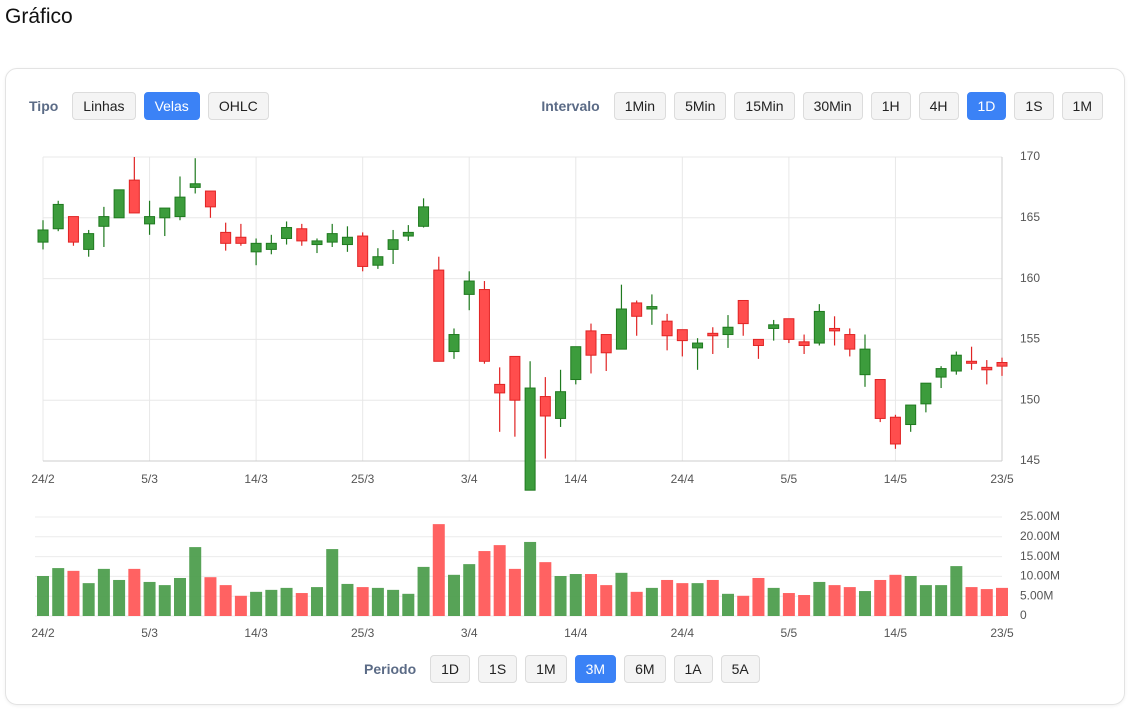 Image resolution: width=1137 pixels, height=714 pixels. What do you see at coordinates (1036, 595) in the screenshot?
I see `y-tick-label: 5.00M` at bounding box center [1036, 595].